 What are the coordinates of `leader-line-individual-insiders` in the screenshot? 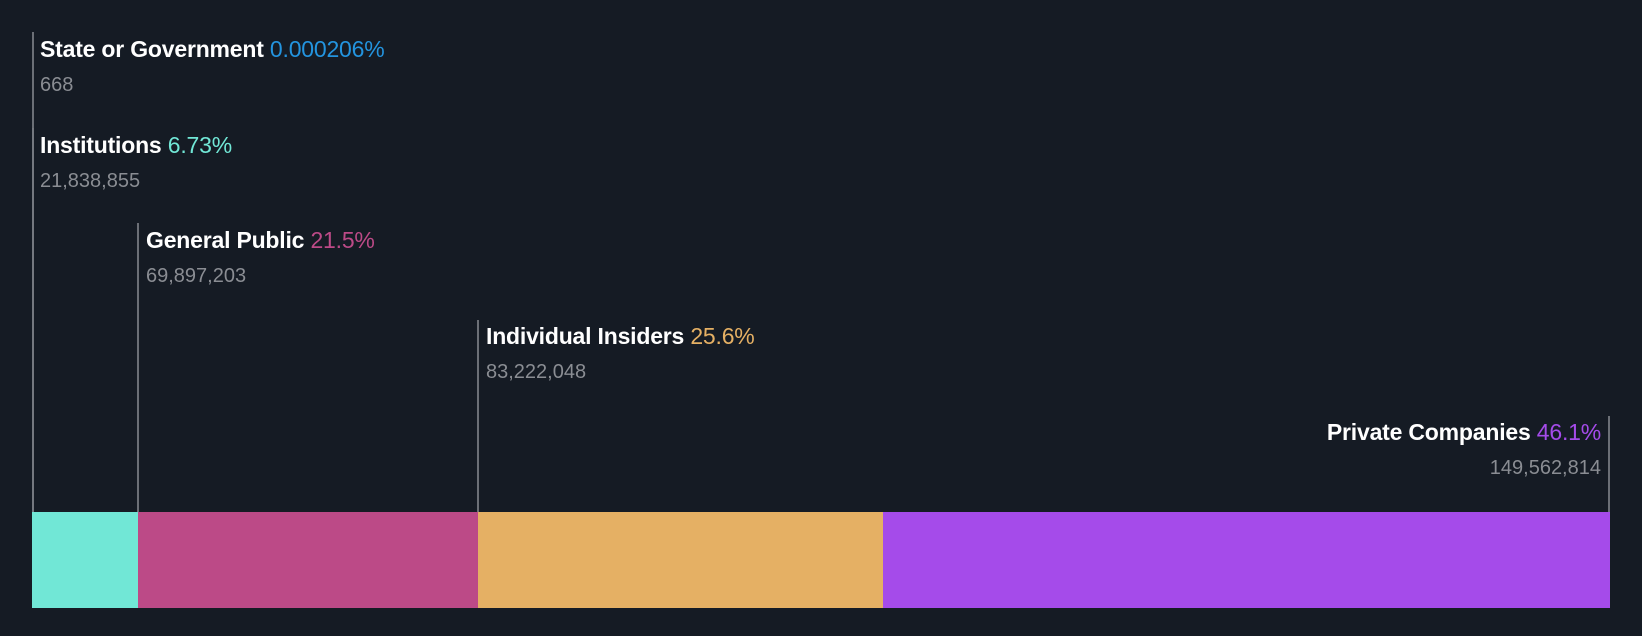 It's located at (478, 416).